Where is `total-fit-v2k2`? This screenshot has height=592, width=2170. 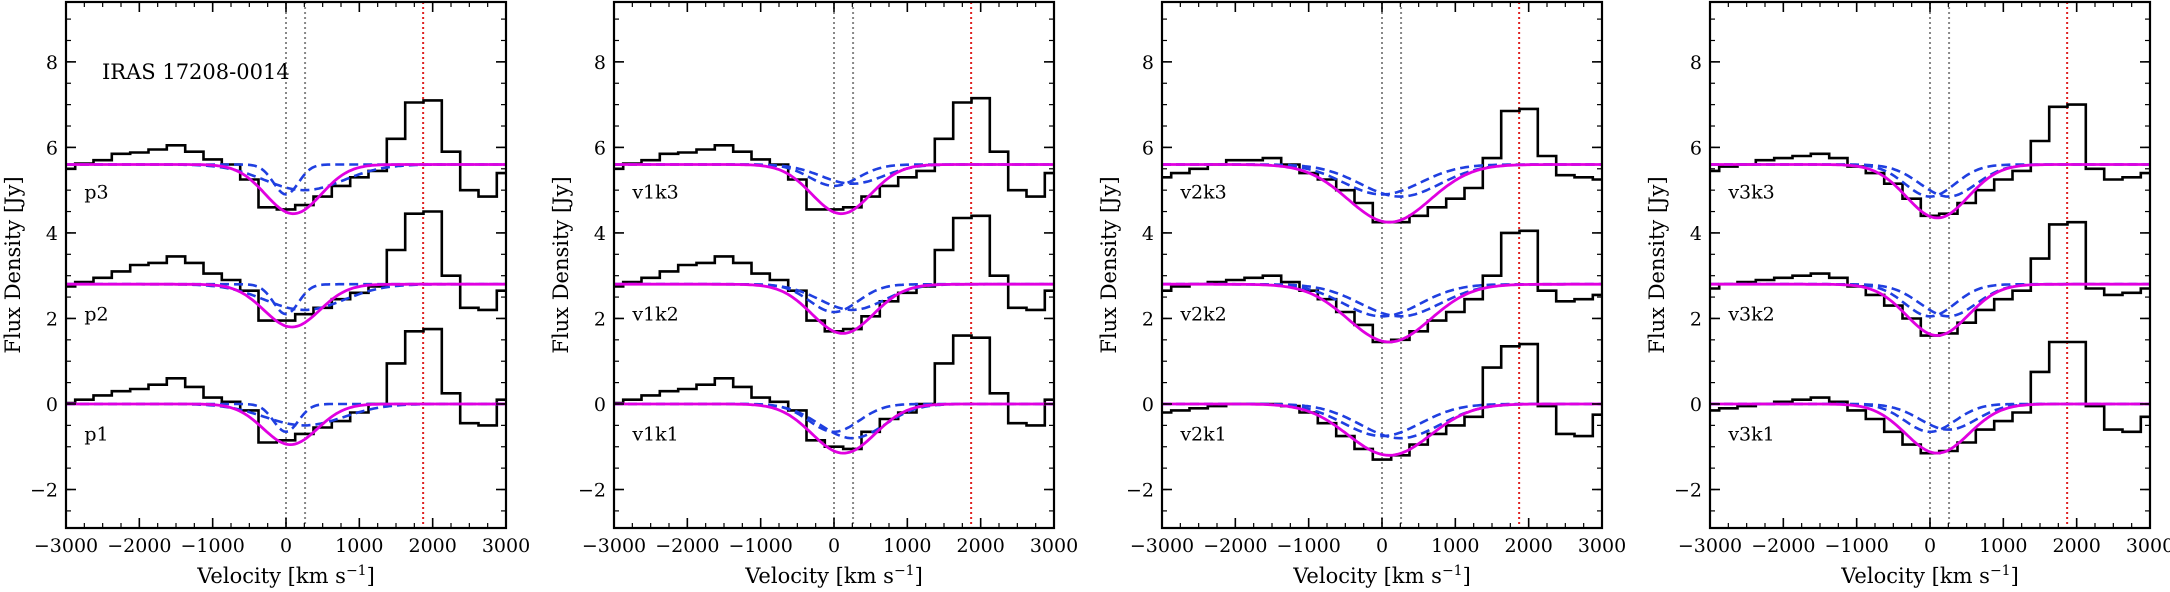 total-fit-v2k2 is located at coordinates (1382, 313).